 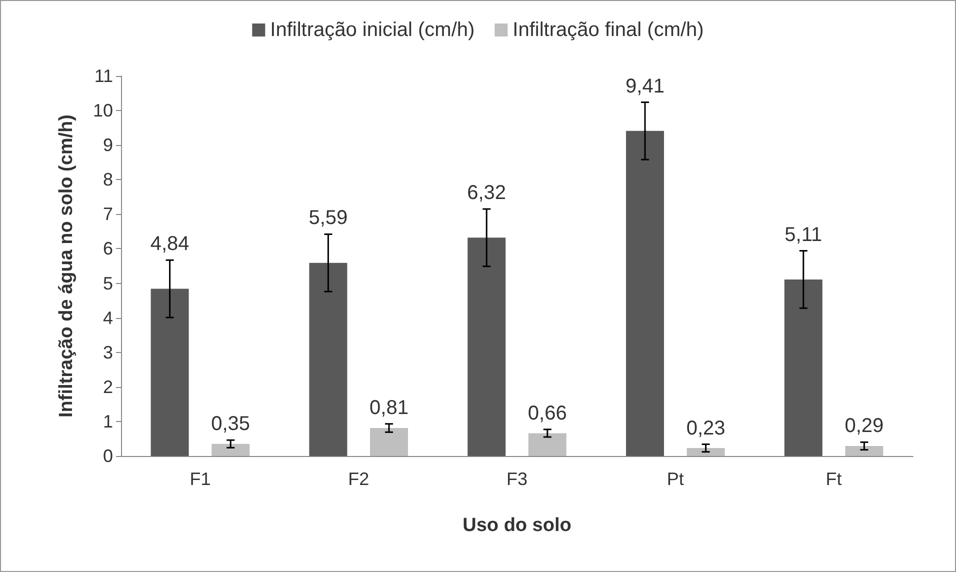 What do you see at coordinates (706, 428) in the screenshot?
I see `data-label: 0,23` at bounding box center [706, 428].